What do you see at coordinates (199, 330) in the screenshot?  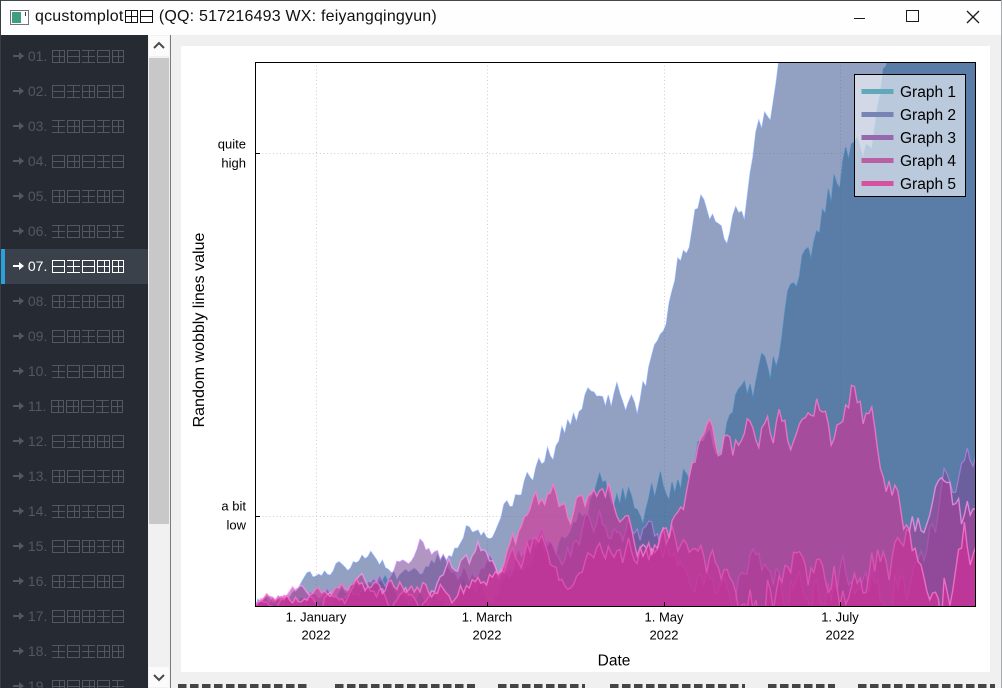 I see `svg-text: Random wobbly lines value` at bounding box center [199, 330].